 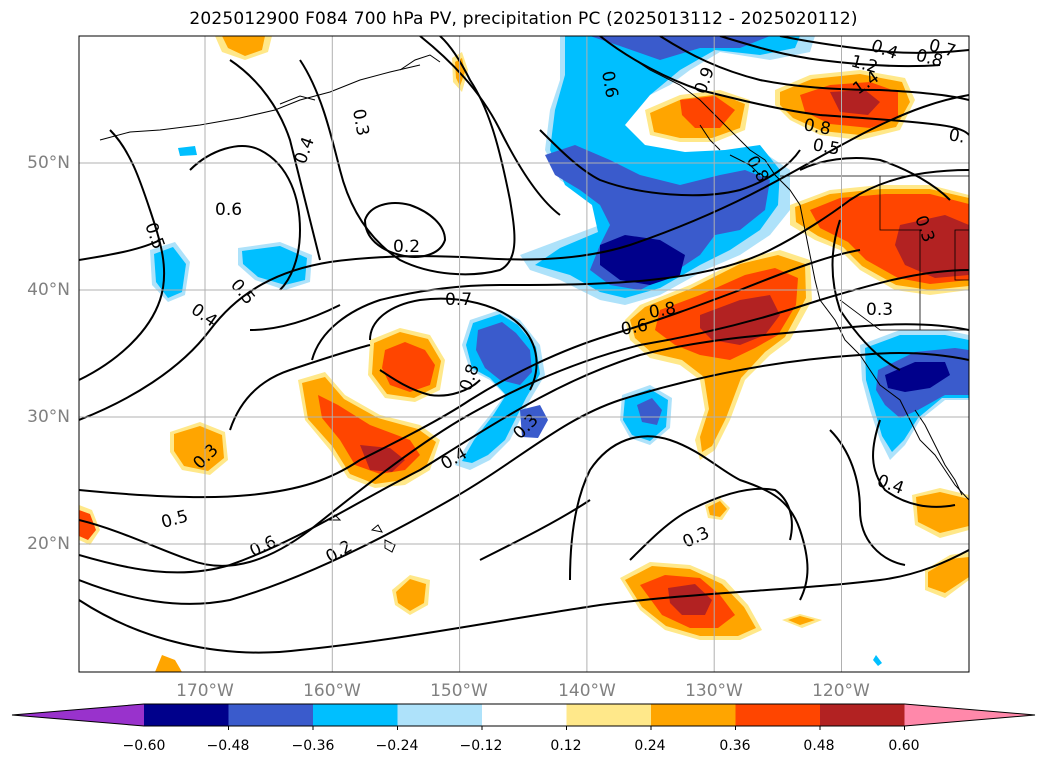 I want to click on colorbar-tick: −0.48, so click(x=228, y=746).